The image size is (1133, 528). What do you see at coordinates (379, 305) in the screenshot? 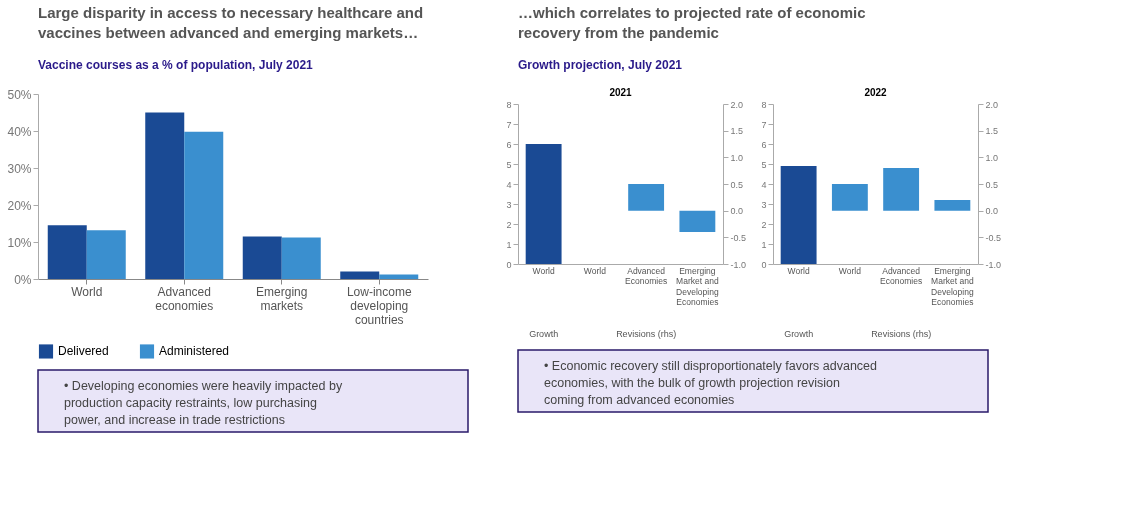
I see `x-tick-label: Low-income developing countries` at bounding box center [379, 305].